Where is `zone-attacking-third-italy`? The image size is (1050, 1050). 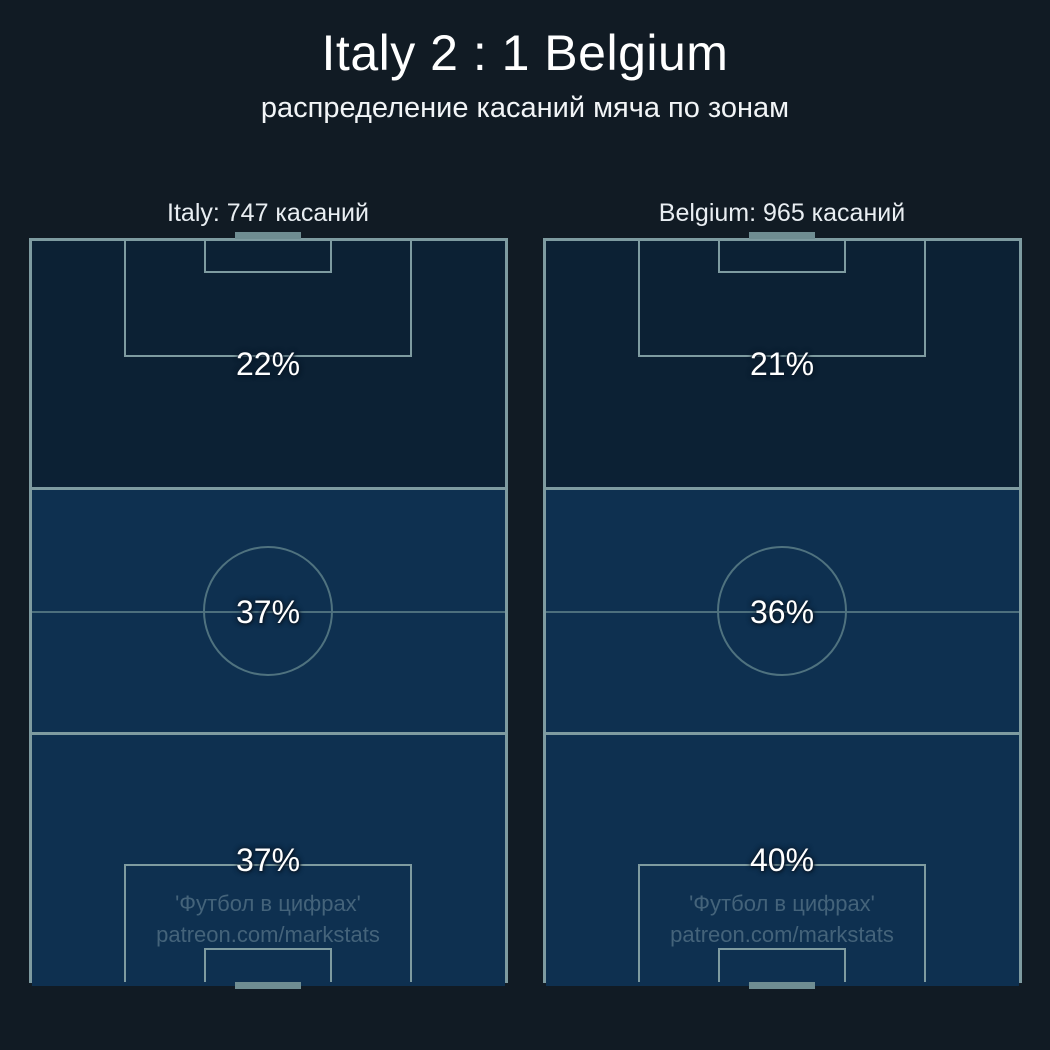
zone-attacking-third-italy is located at coordinates (268, 364).